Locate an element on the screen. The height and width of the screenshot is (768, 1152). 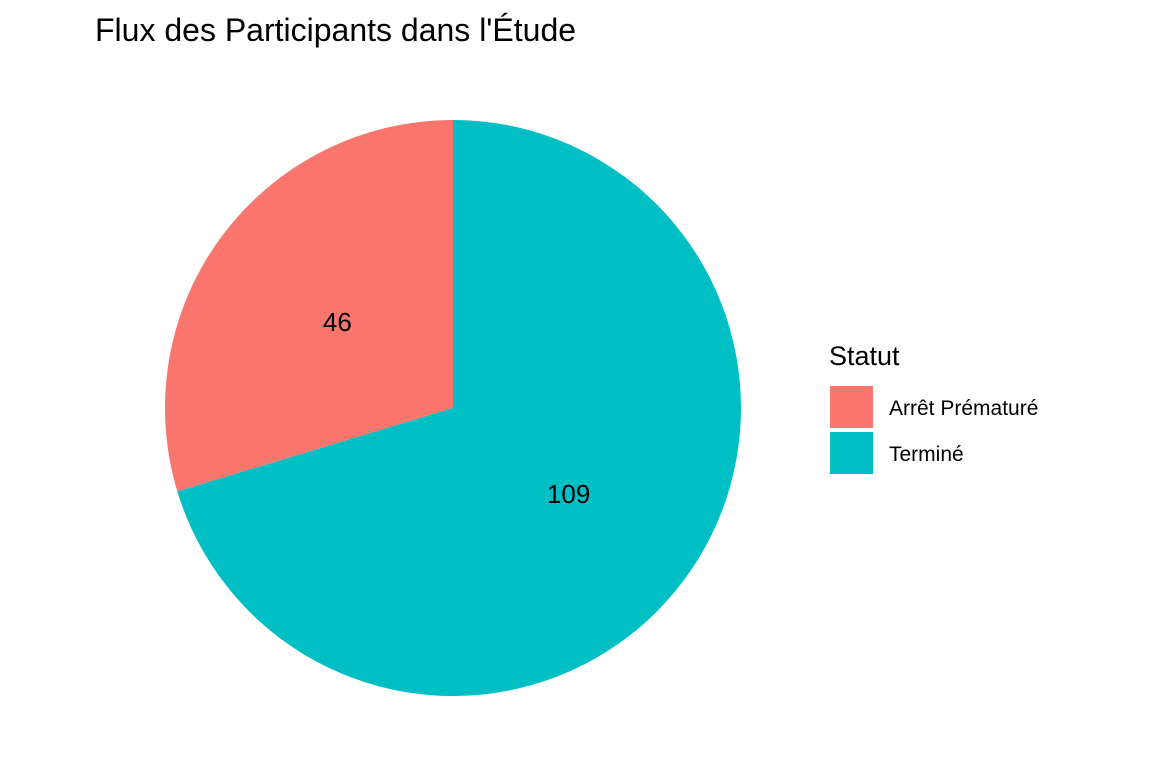
legend-title: Statut is located at coordinates (864, 356).